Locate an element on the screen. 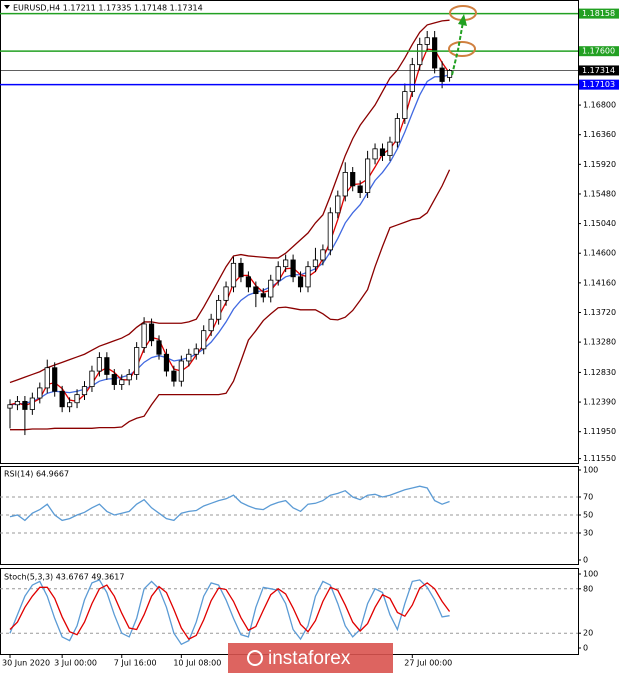  forecast-arrow is located at coordinates (457, 48).